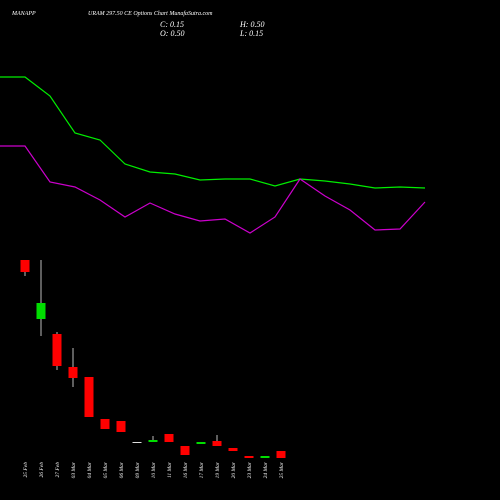  I want to click on x-tick-label: 19 Mar, so click(218, 469).